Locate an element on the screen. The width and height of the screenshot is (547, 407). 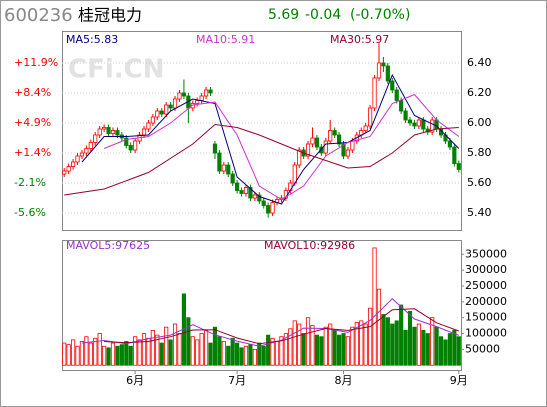
y2-tick-label: +8.4% is located at coordinates (32, 92).